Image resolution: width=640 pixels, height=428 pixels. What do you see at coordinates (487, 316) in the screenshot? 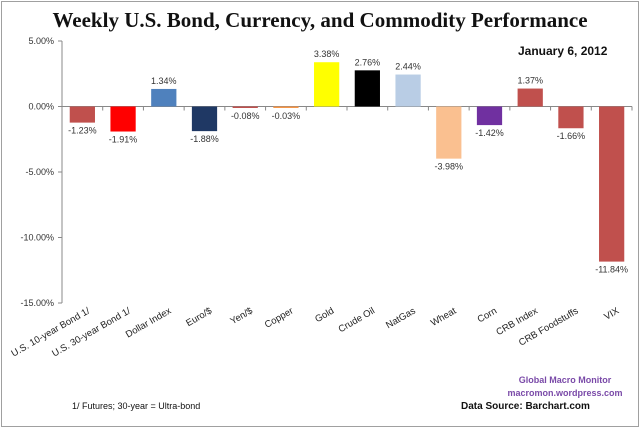
I see `category-label: Corn` at bounding box center [487, 316].